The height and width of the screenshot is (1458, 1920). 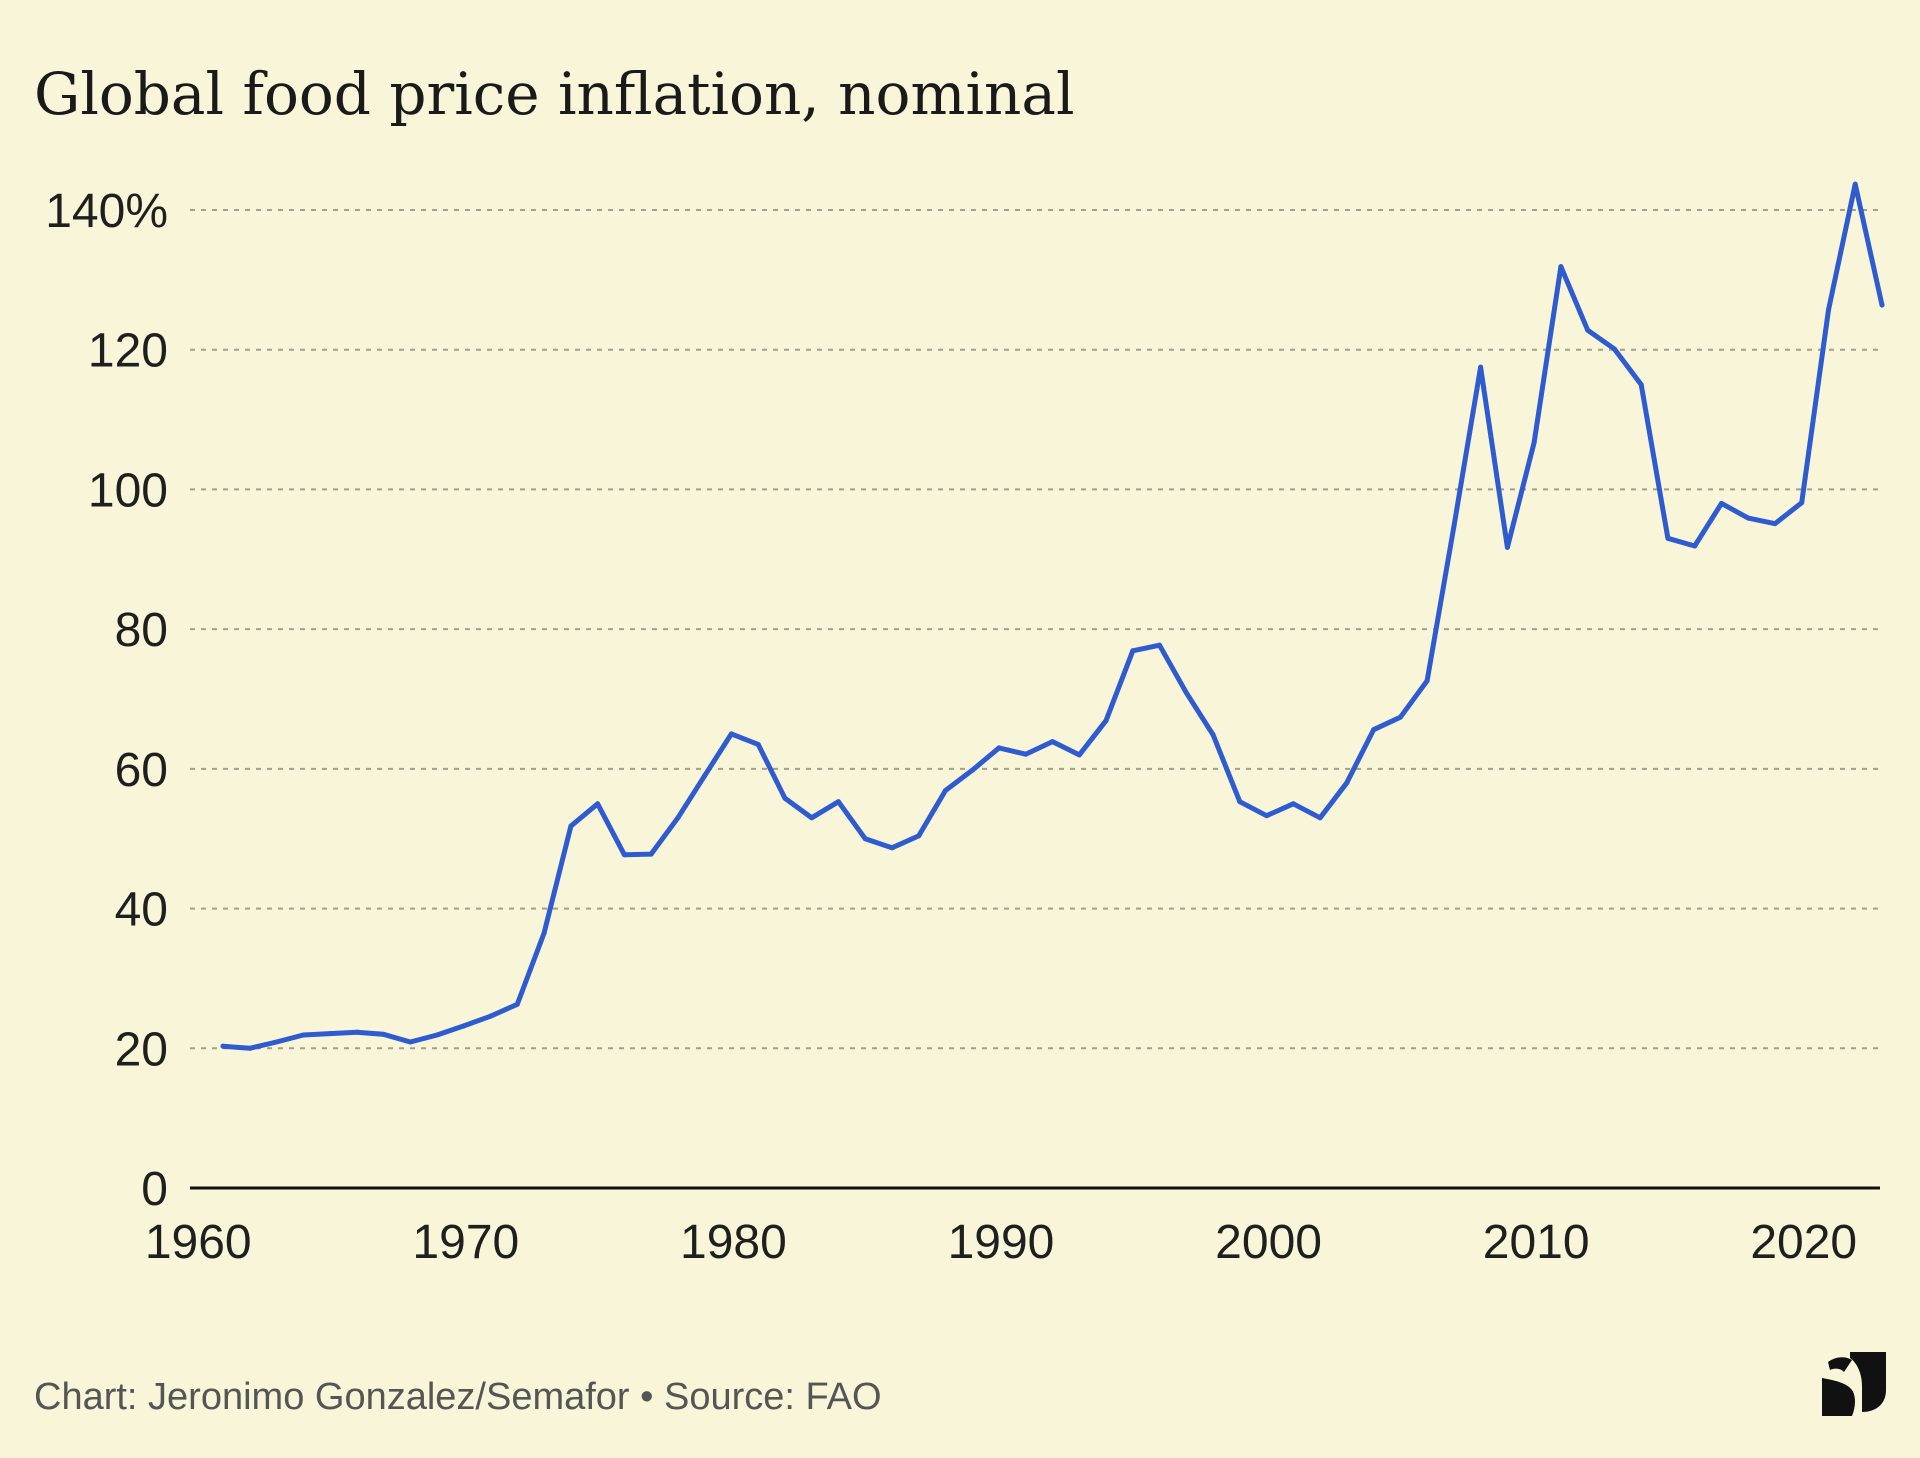 I want to click on x-tick-label: 2010, so click(x=1536, y=1242).